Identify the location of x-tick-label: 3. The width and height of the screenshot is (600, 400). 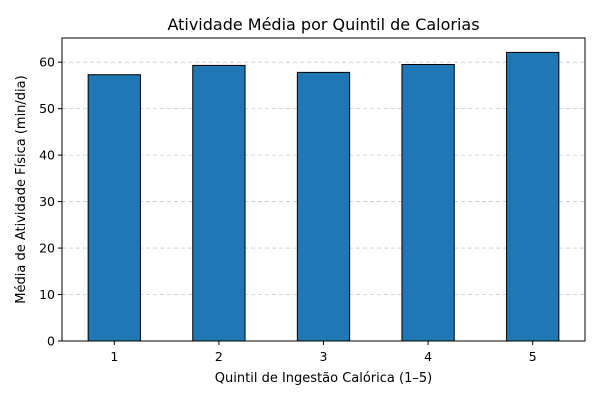
(324, 356).